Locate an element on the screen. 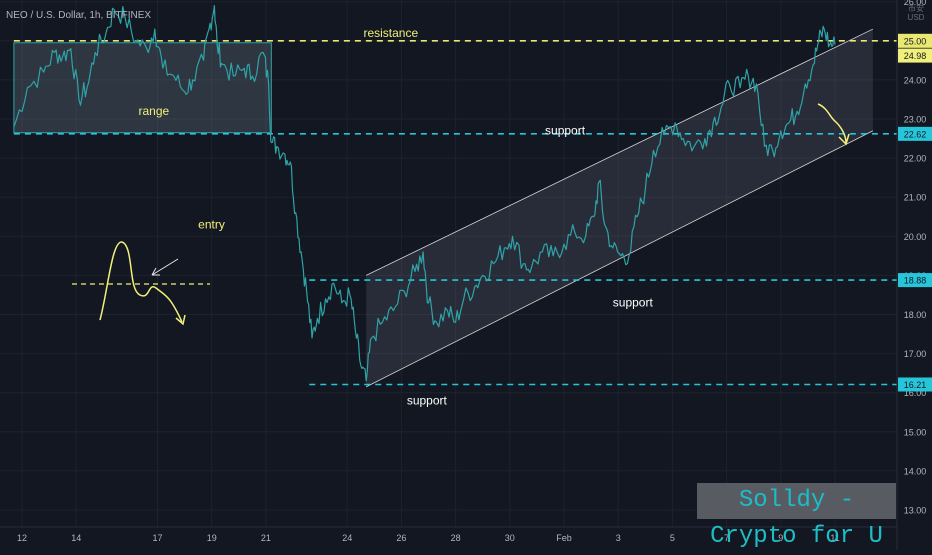 The image size is (932, 555). range-box is located at coordinates (142, 88).